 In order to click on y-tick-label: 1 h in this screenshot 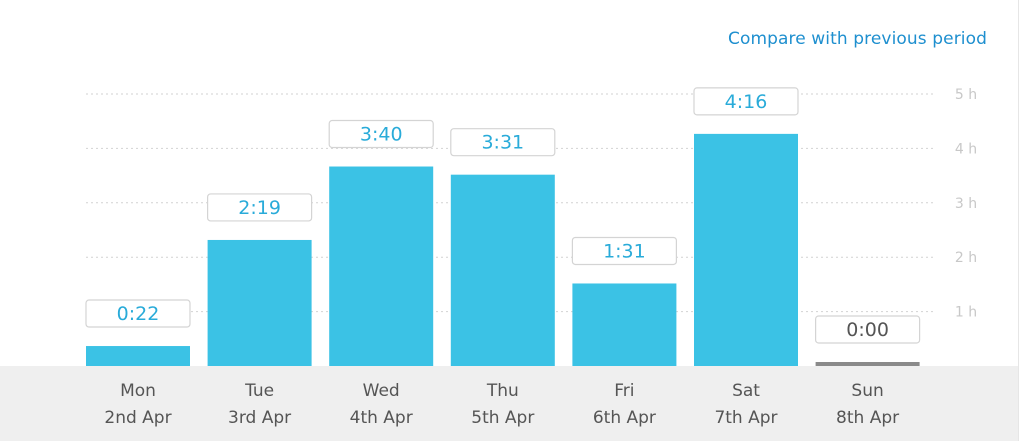, I will do `click(966, 313)`.